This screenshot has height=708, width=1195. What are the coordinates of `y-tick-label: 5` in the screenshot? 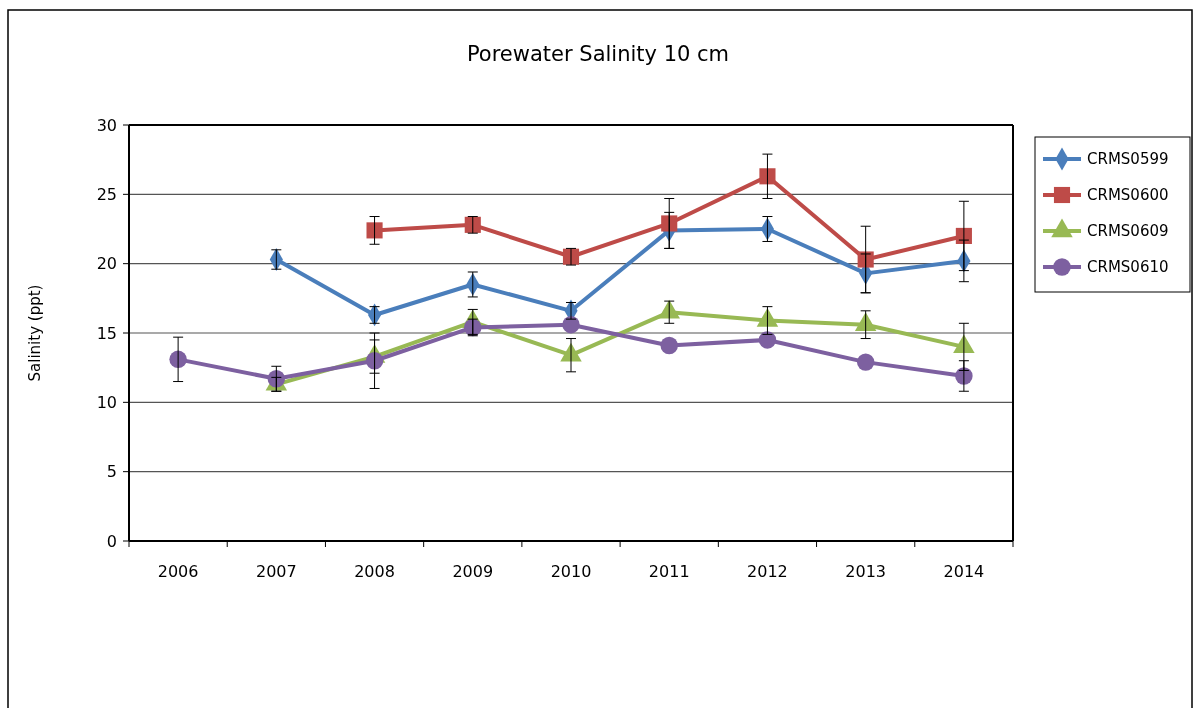 It's located at (111, 472).